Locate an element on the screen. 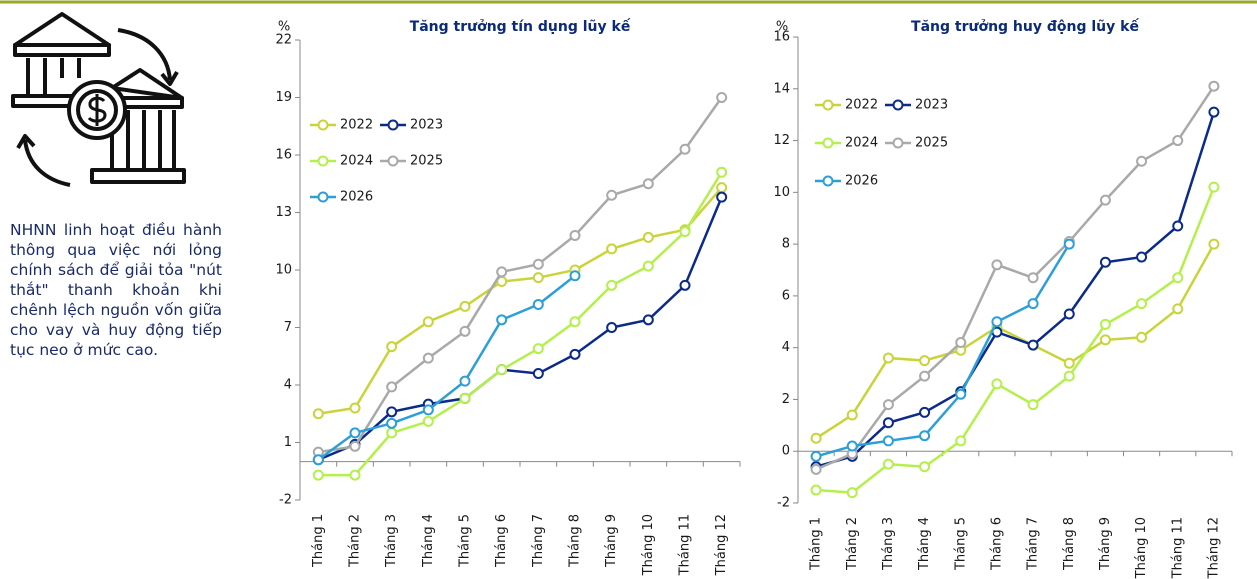 The height and width of the screenshot is (579, 1257). y-tick-label: 14 is located at coordinates (781, 88).